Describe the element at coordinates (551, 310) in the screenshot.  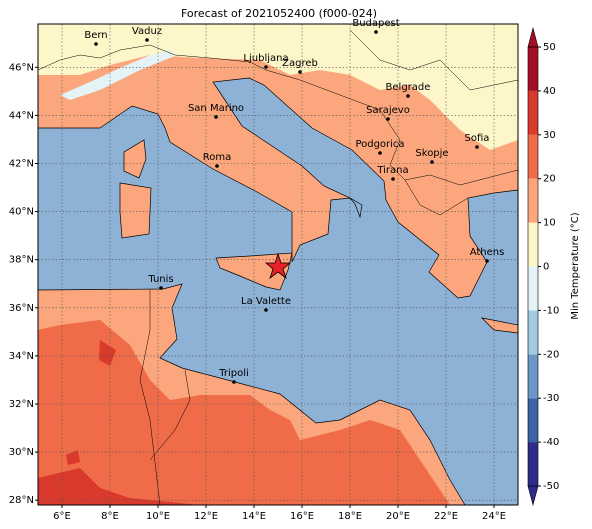
I see `colorbar-tick-label: -10` at that location.